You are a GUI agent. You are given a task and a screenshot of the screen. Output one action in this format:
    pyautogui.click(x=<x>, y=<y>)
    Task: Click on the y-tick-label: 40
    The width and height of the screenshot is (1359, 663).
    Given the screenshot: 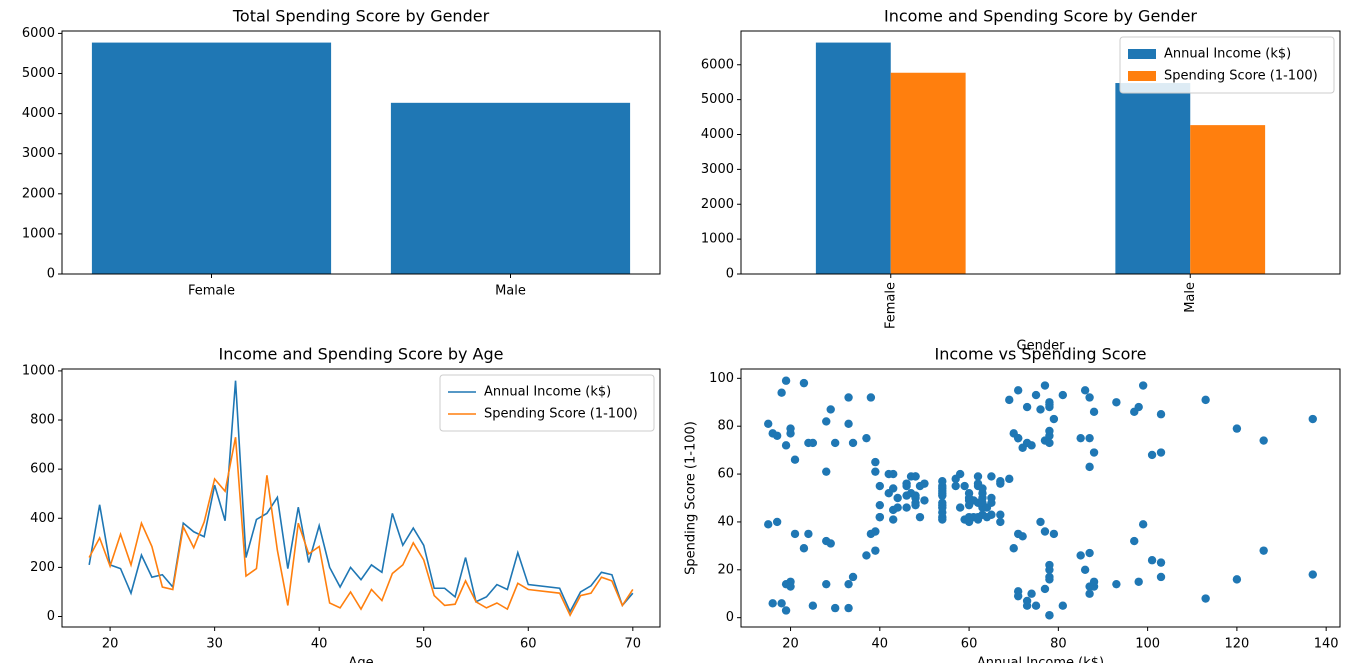 What is the action you would take?
    pyautogui.click(x=725, y=521)
    